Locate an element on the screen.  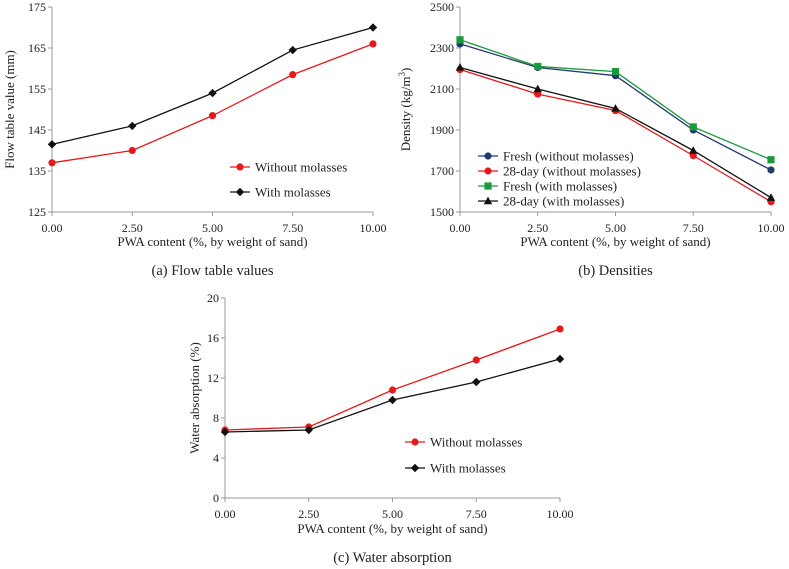
y-tick-label: 2100 is located at coordinates (442, 89).